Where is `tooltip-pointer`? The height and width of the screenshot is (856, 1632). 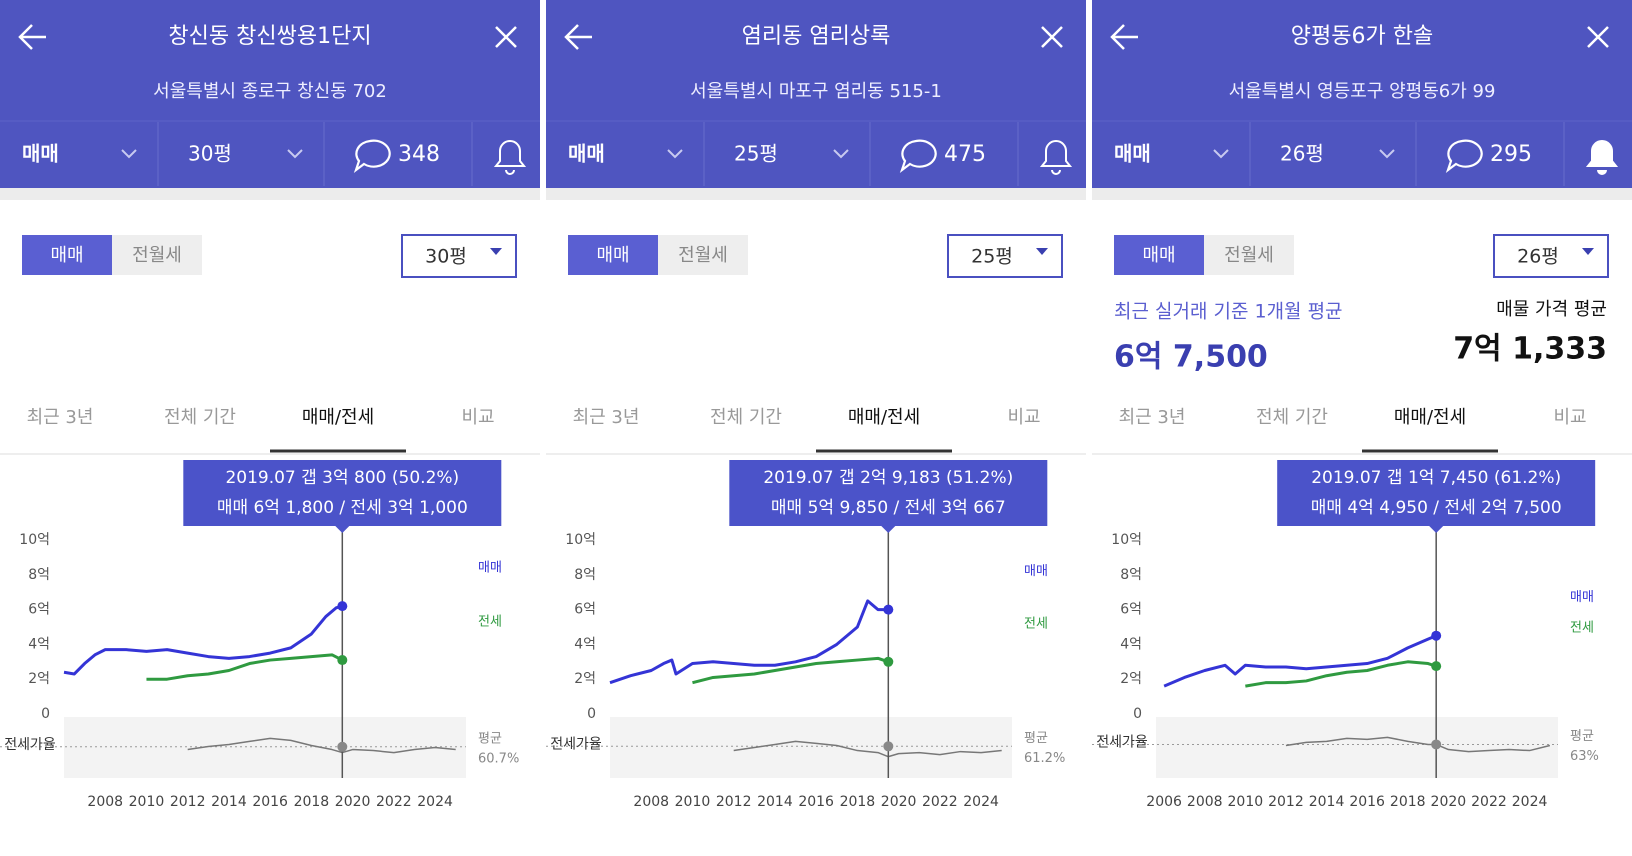
tooltip-pointer is located at coordinates (888, 529).